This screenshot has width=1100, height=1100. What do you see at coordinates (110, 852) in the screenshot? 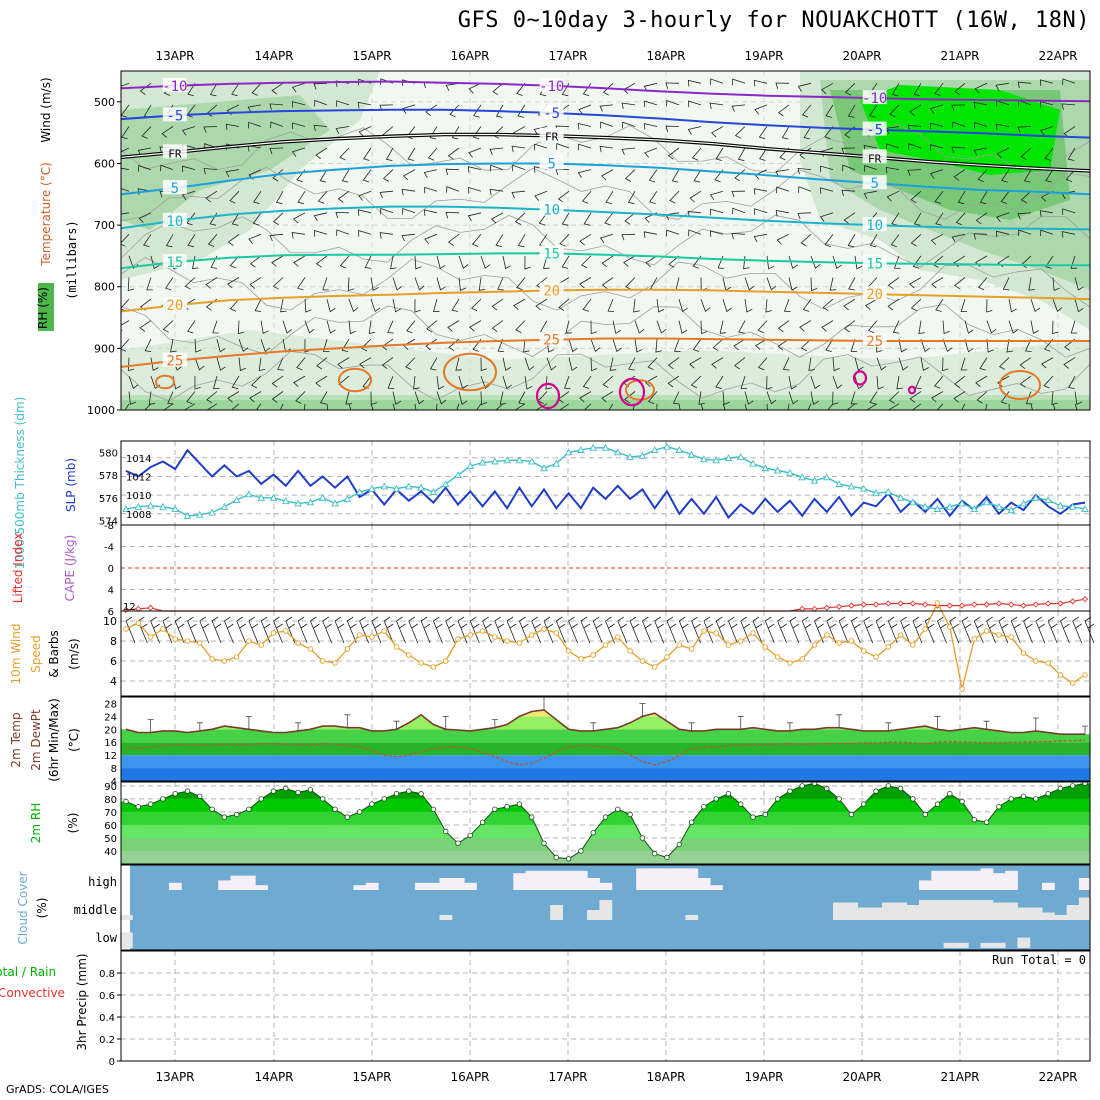
I see `rh-tick-label: 40` at bounding box center [110, 852].